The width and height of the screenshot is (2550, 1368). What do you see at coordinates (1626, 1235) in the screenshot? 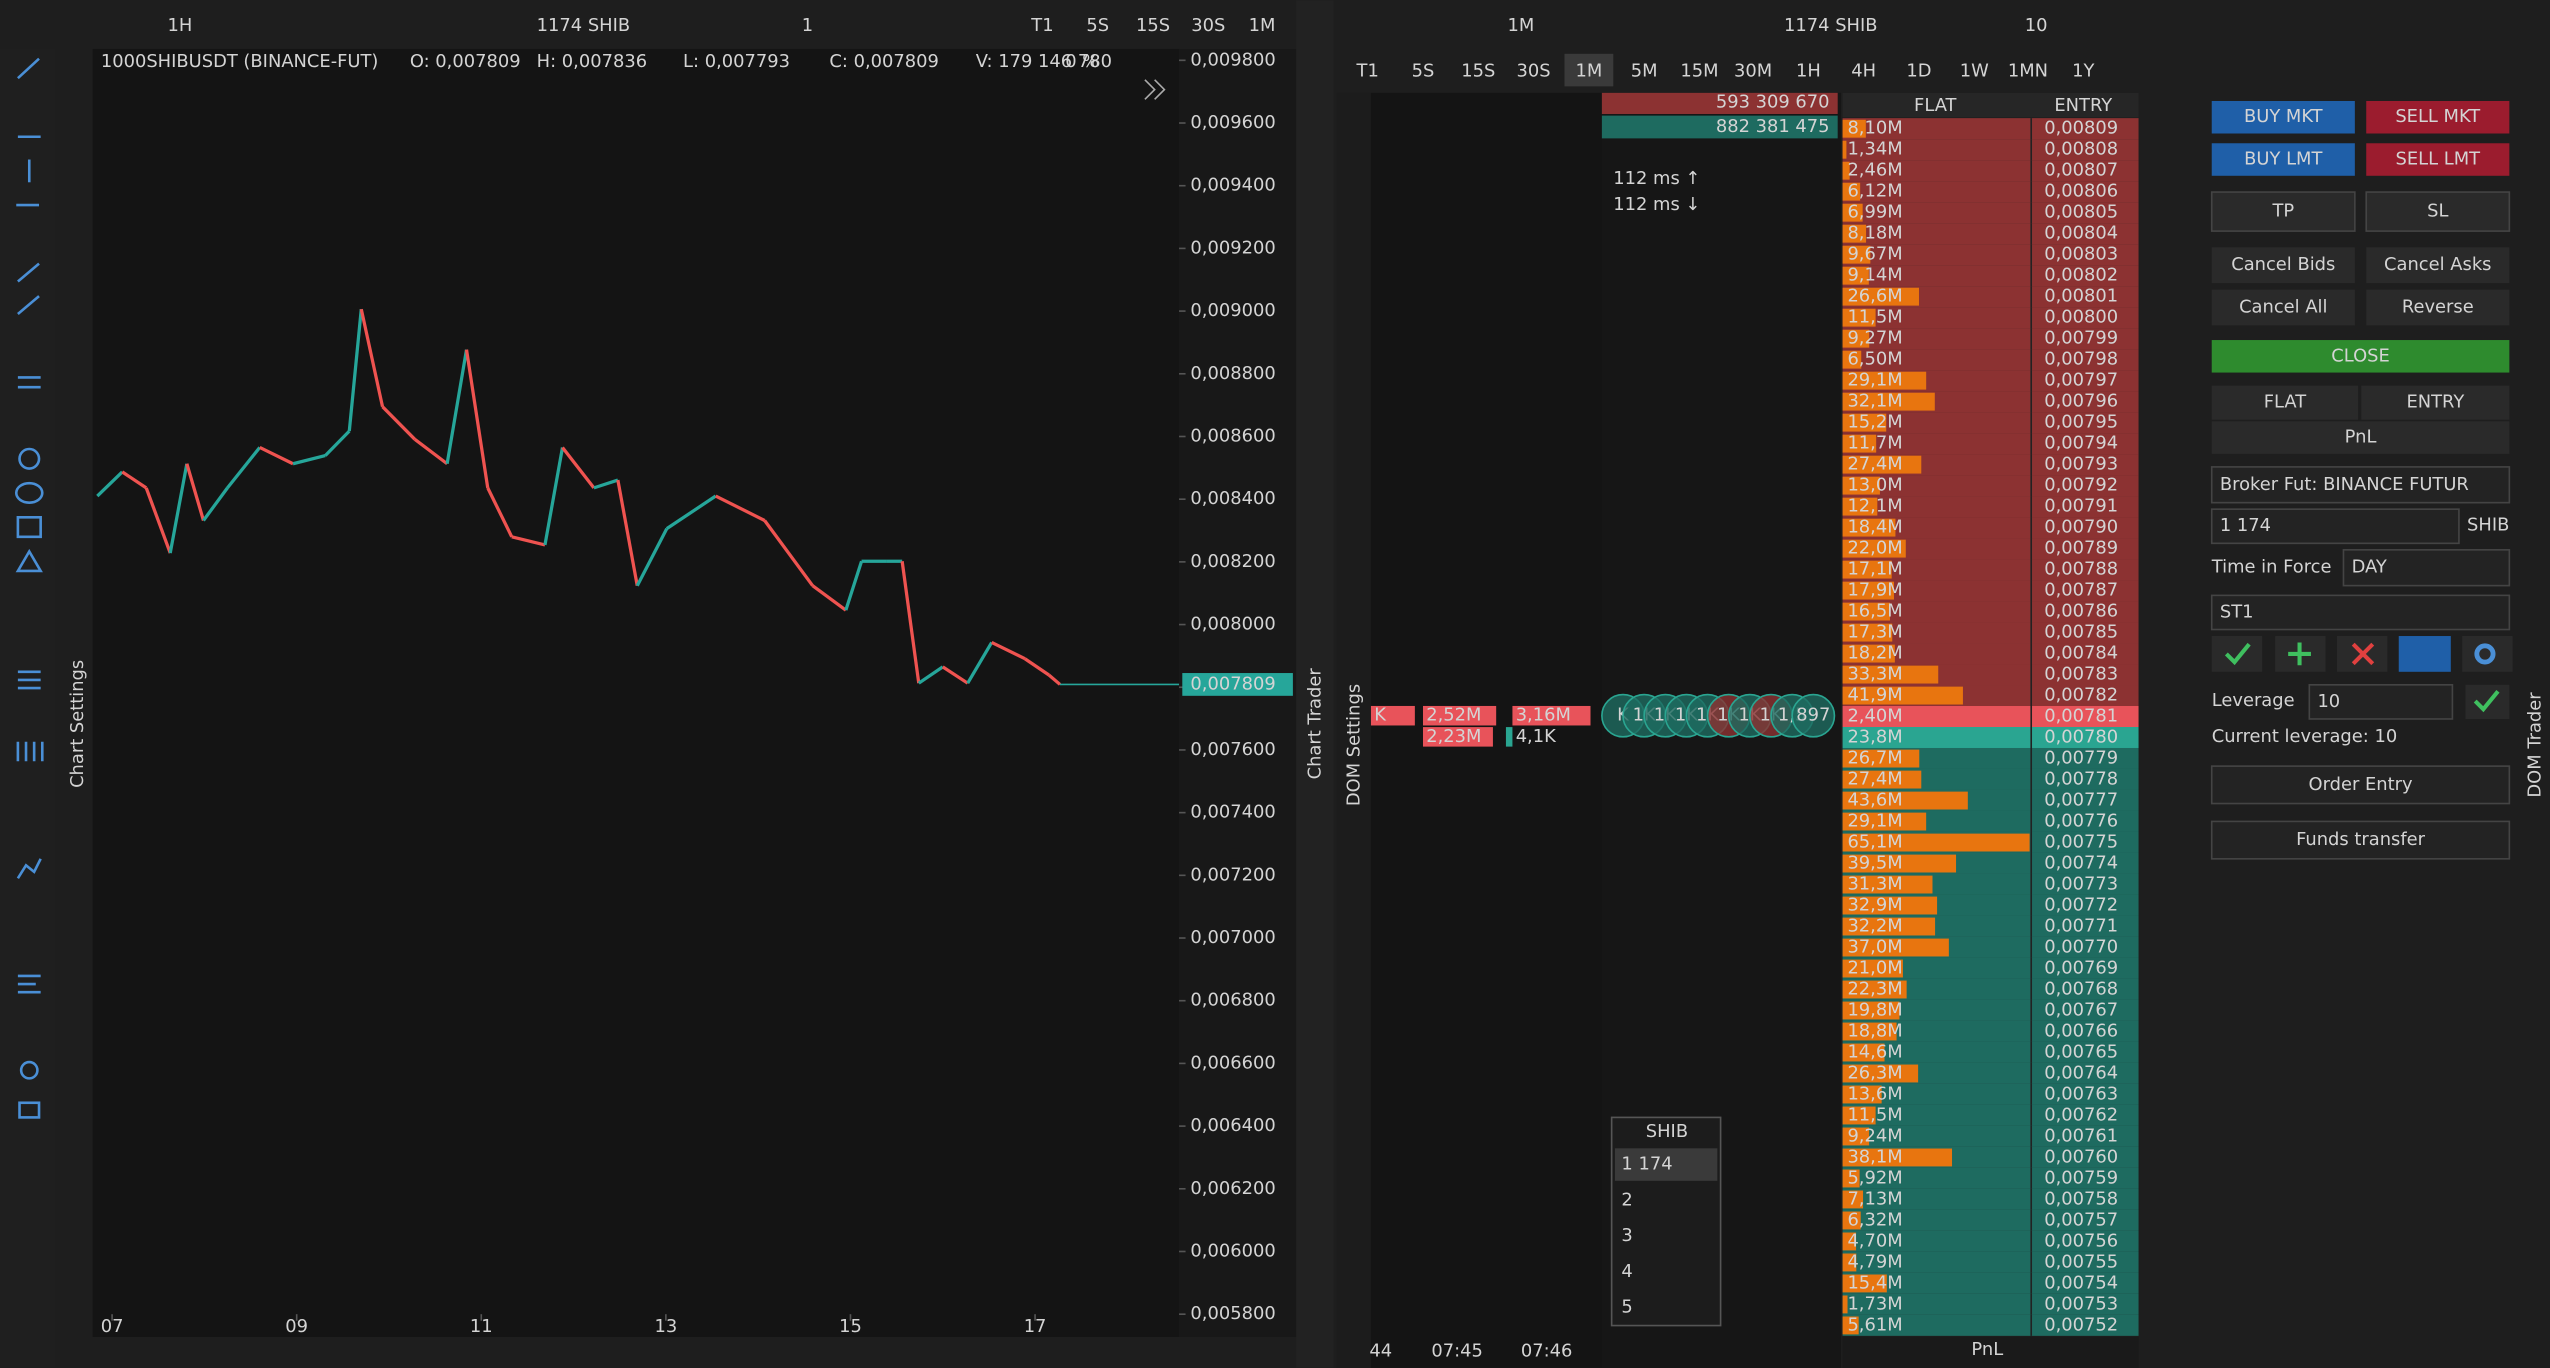
I see `menu-item: 3` at bounding box center [1626, 1235].